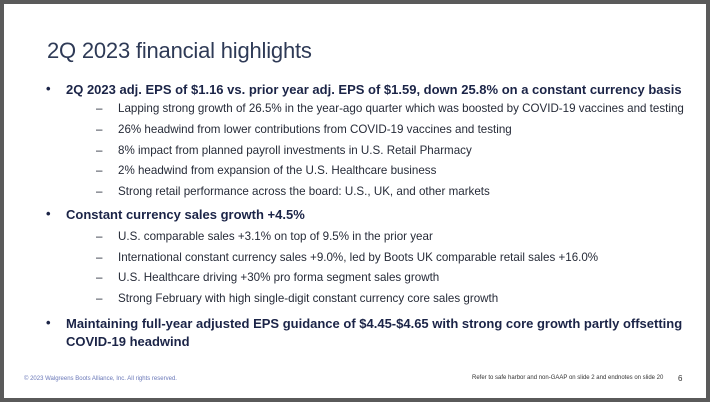 The image size is (710, 402). I want to click on page-number: 6, so click(680, 378).